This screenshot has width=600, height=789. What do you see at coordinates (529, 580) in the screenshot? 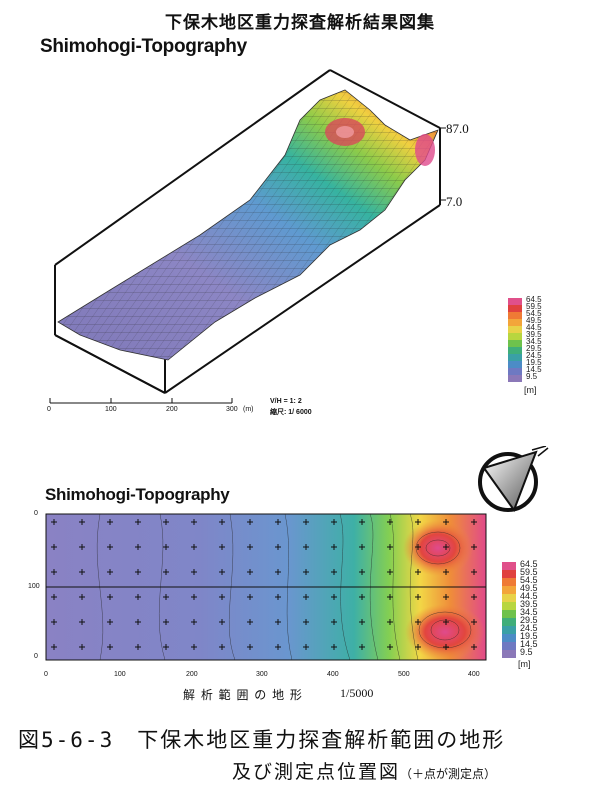
I see `bottom-legend-label: 54.5` at bounding box center [529, 580].